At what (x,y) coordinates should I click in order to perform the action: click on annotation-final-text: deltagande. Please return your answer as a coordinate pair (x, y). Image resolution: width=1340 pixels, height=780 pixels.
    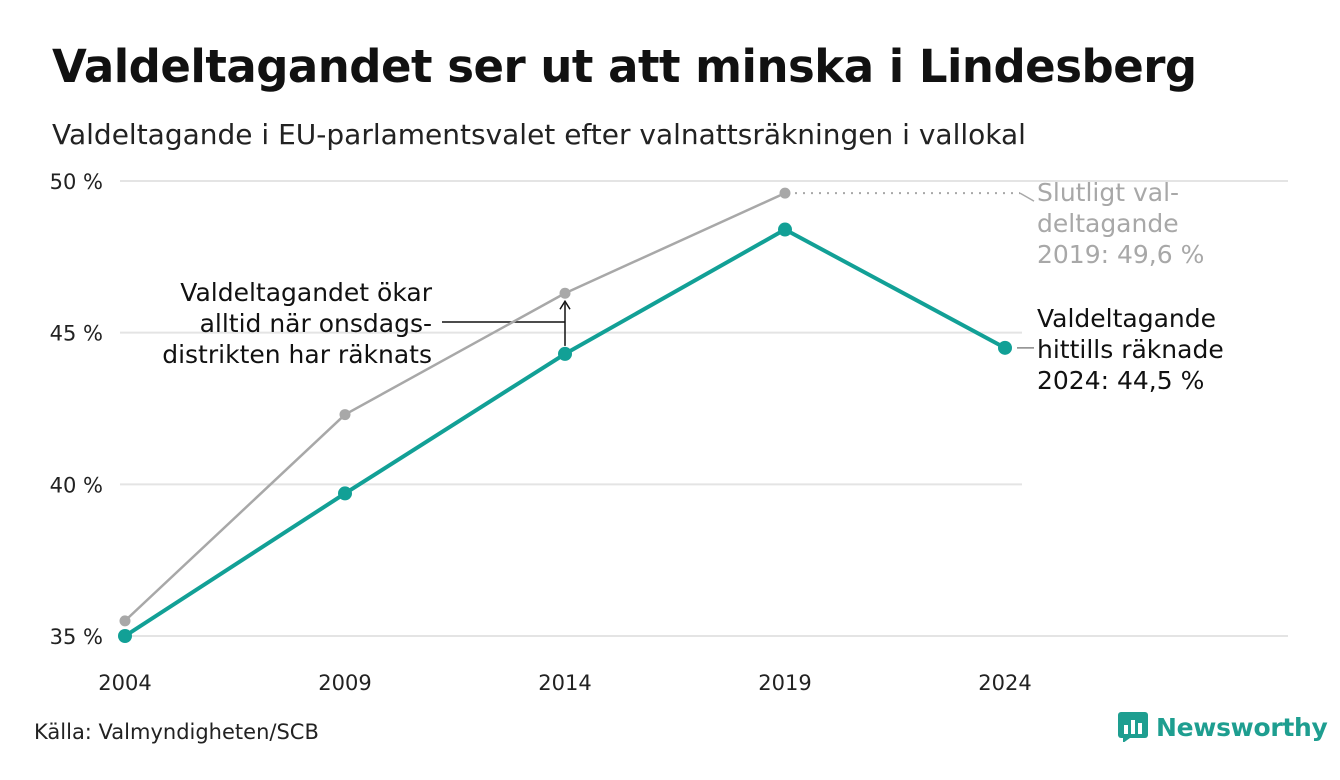
    Looking at the image, I should click on (1108, 223).